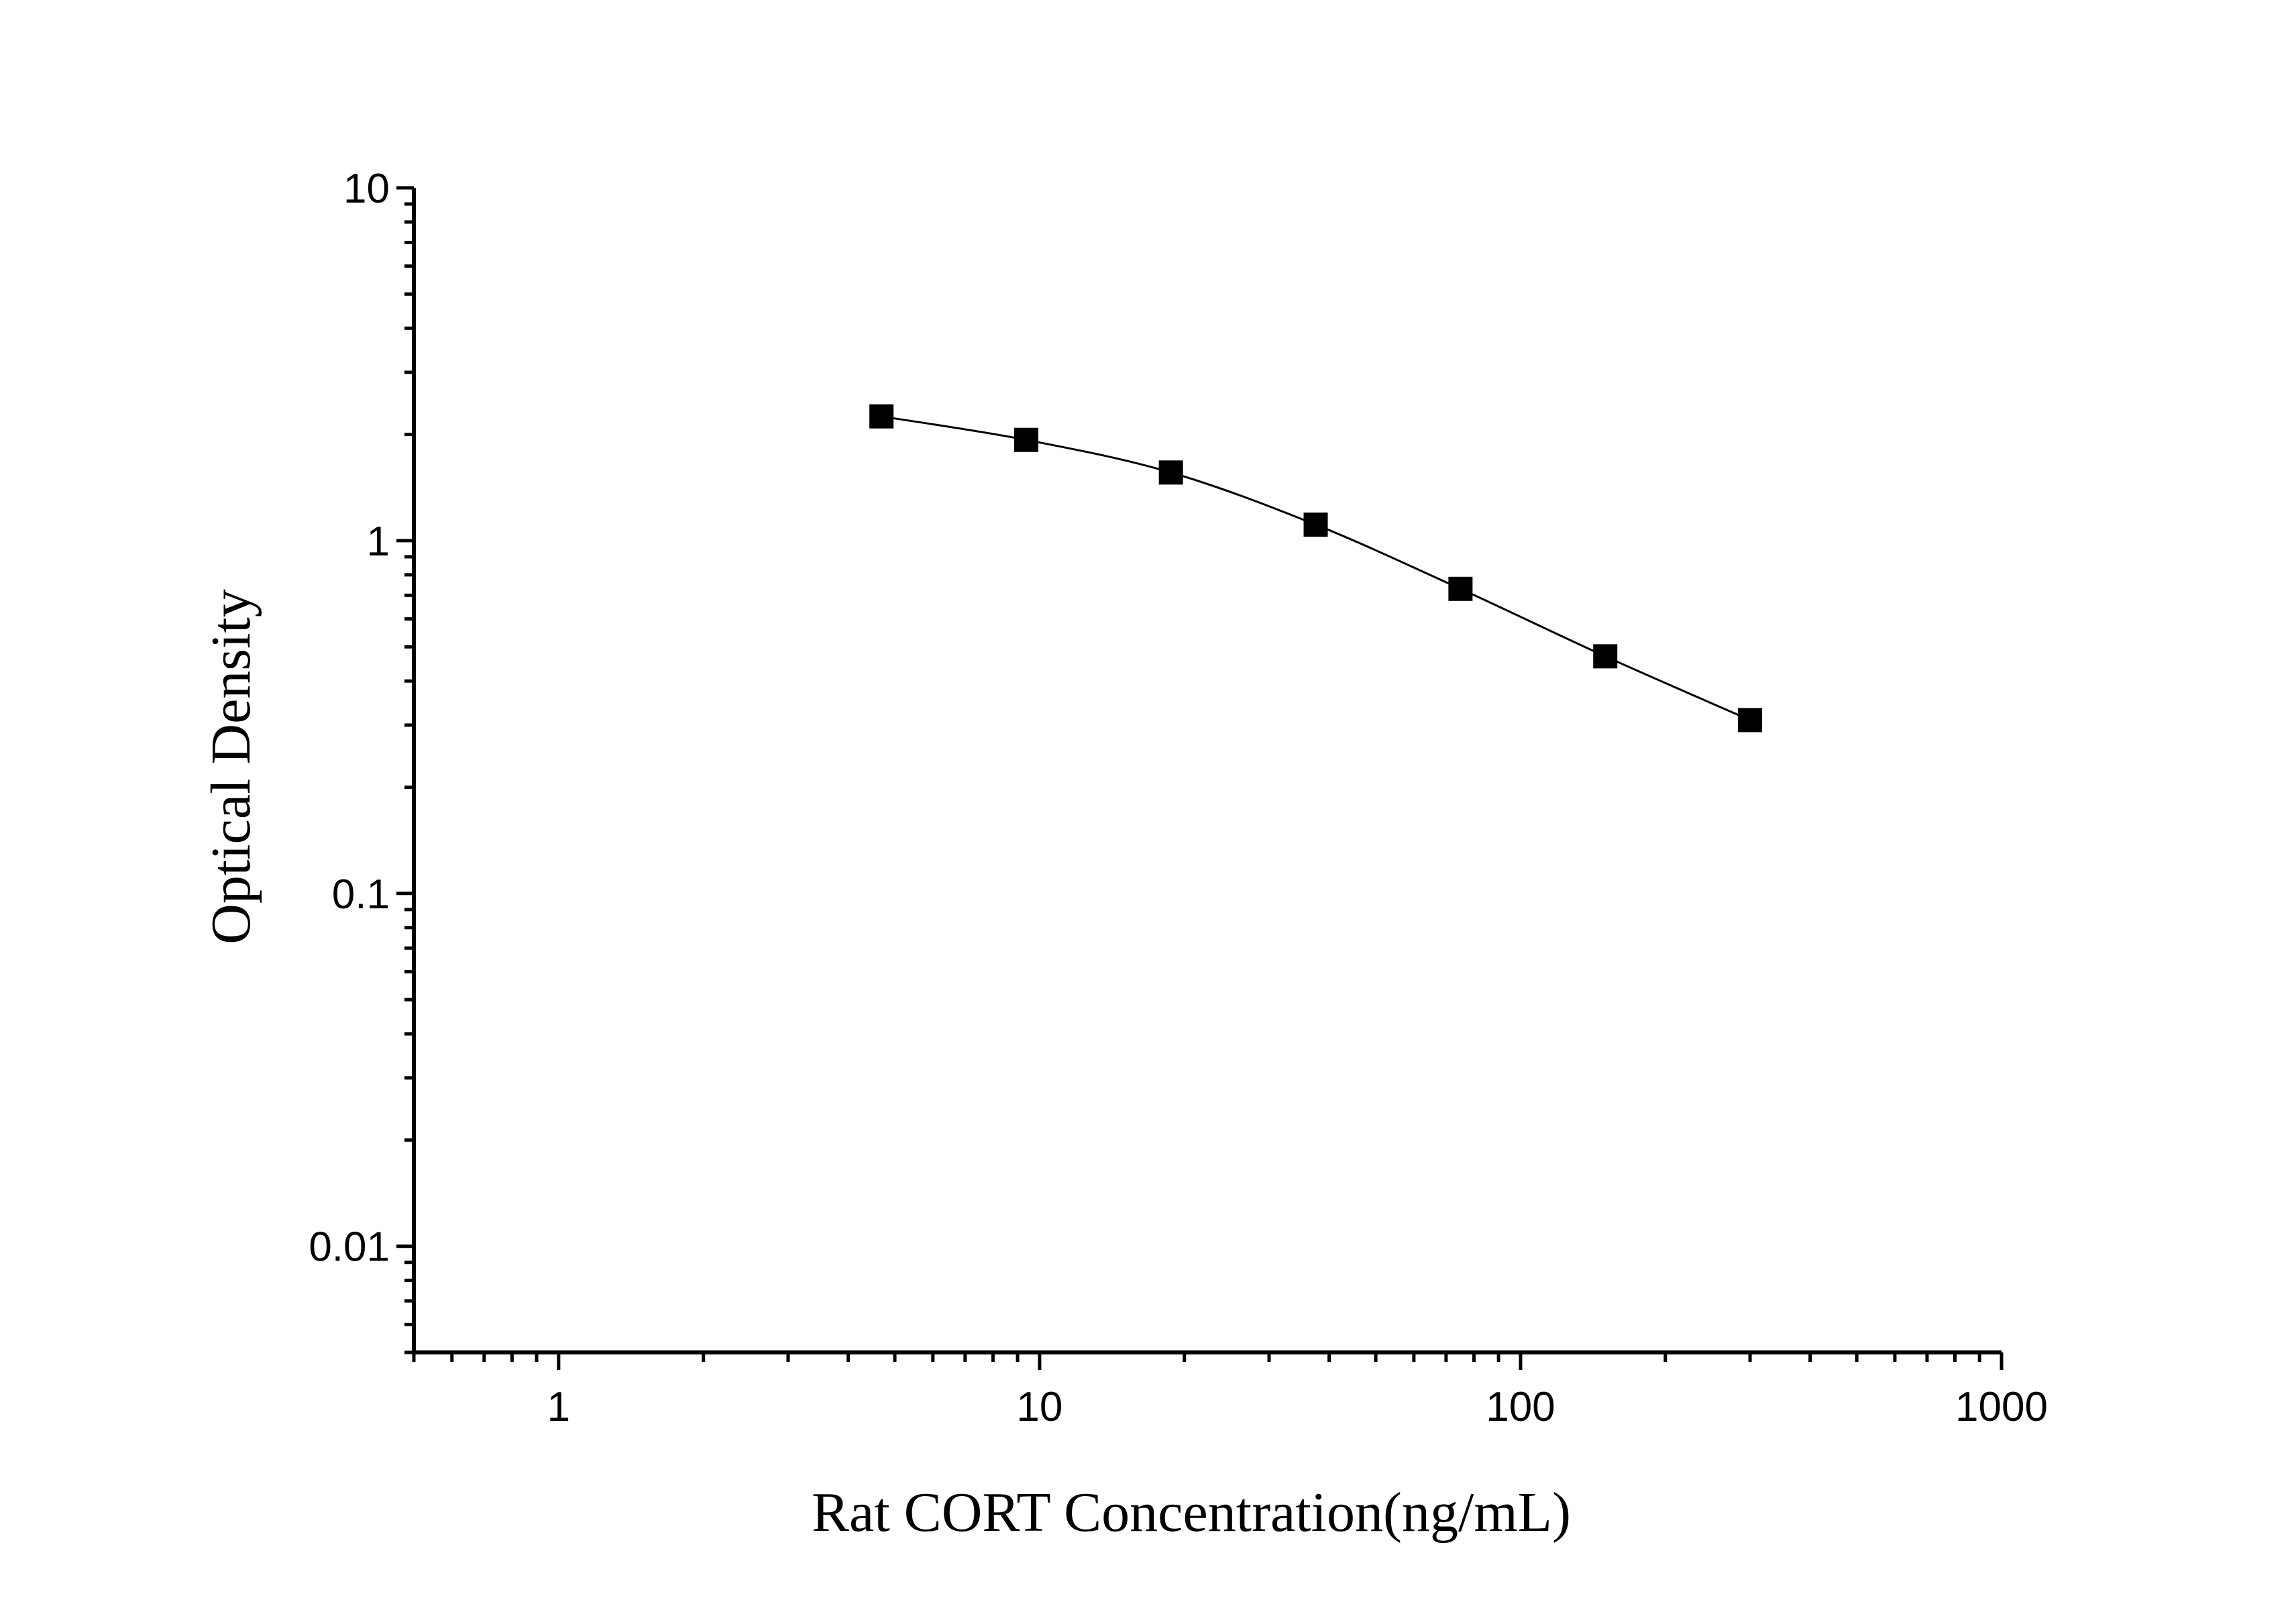 The width and height of the screenshot is (2296, 1604). I want to click on y-axis-title: Optical Density, so click(231, 767).